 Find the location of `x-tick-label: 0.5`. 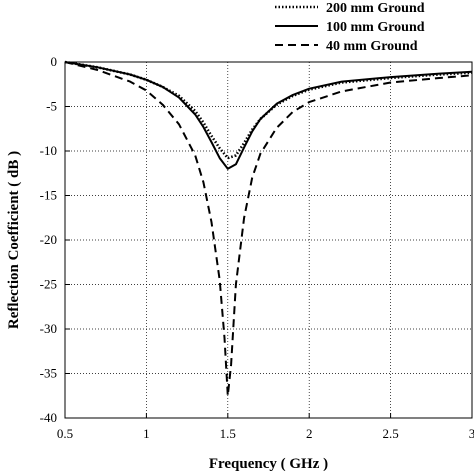

x-tick-label: 0.5 is located at coordinates (65, 433).